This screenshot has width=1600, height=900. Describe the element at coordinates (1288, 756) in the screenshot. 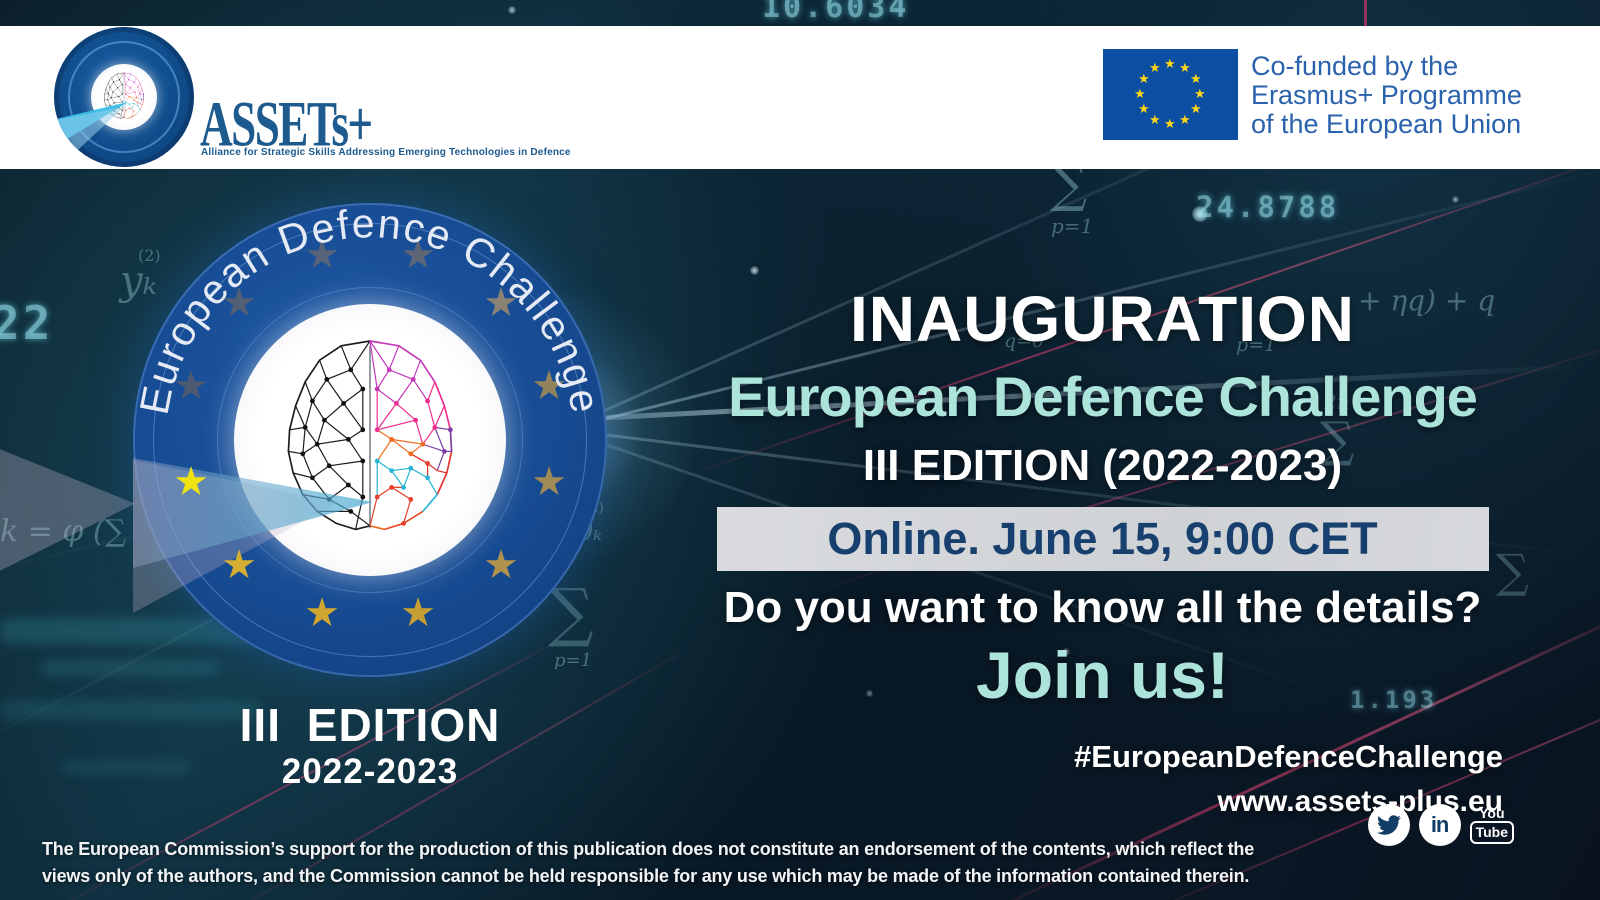

I see `event-hashtag: #EuropeanDefenceChallenge` at that location.